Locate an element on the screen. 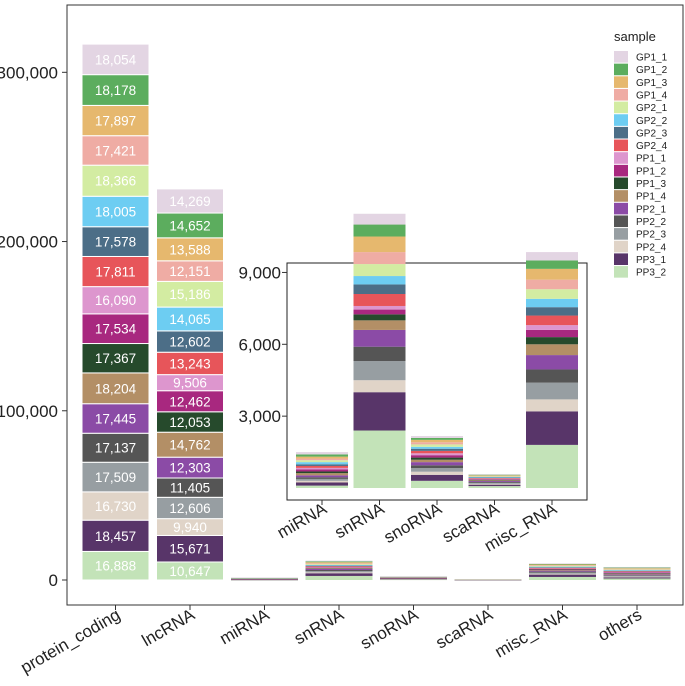 The image size is (685, 686). data-label: 18,457 is located at coordinates (115, 536).